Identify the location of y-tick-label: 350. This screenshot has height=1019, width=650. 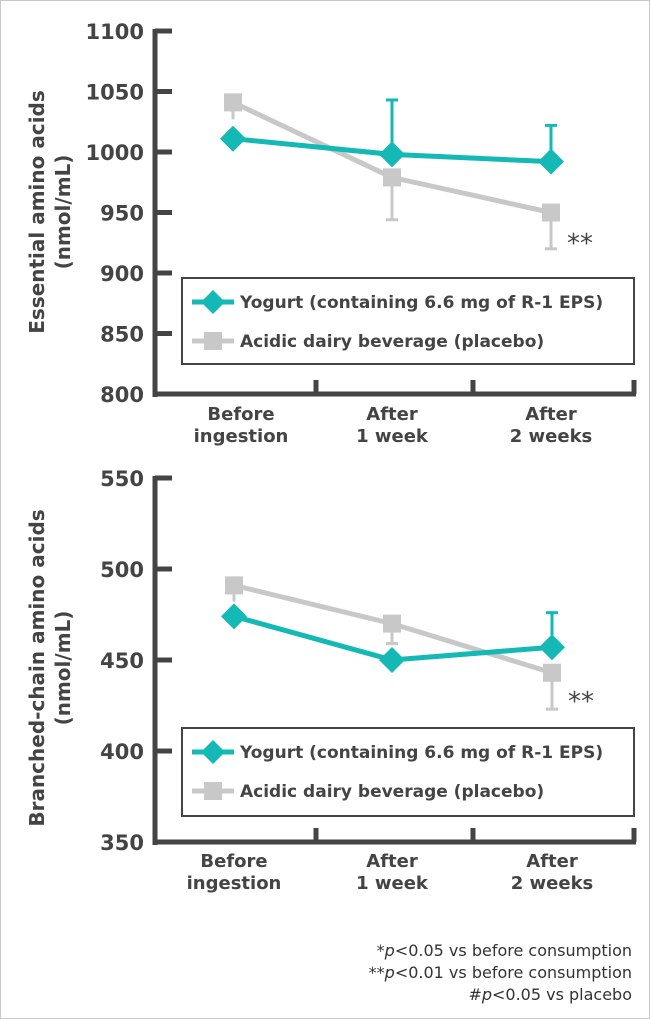
(122, 843).